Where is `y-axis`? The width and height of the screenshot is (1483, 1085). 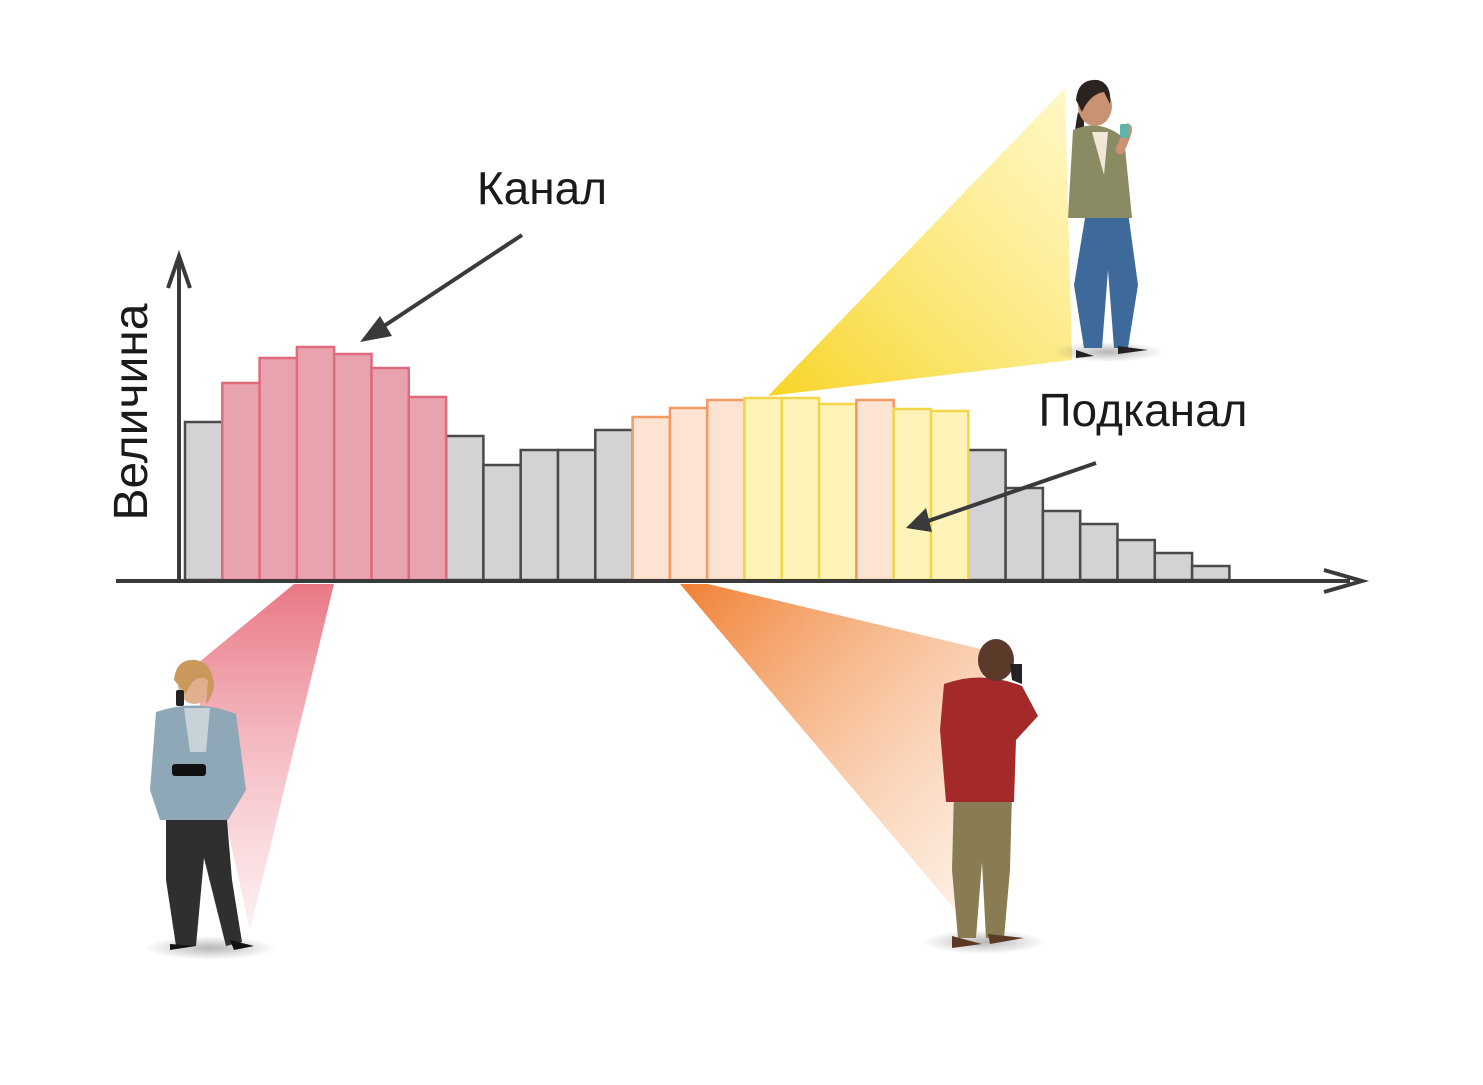
y-axis is located at coordinates (179, 415).